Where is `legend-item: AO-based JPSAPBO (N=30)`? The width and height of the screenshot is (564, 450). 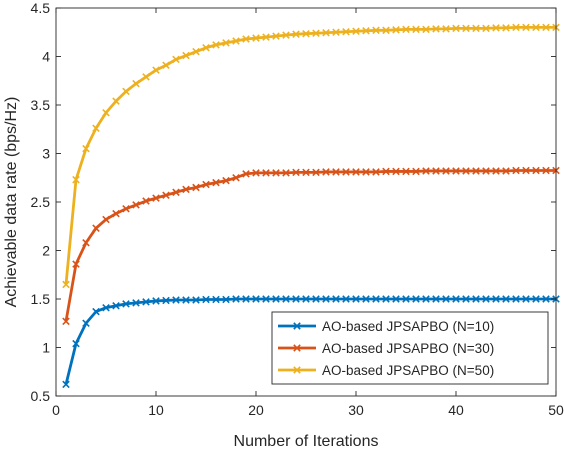 legend-item: AO-based JPSAPBO (N=30) is located at coordinates (386, 348).